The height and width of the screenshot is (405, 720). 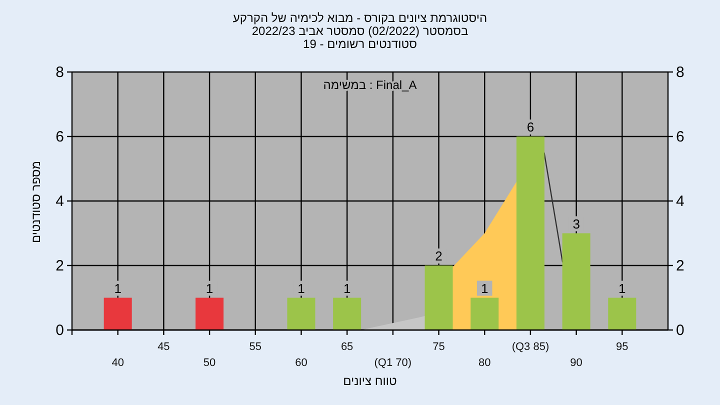 I want to click on x-tick-label: 95, so click(x=622, y=347).